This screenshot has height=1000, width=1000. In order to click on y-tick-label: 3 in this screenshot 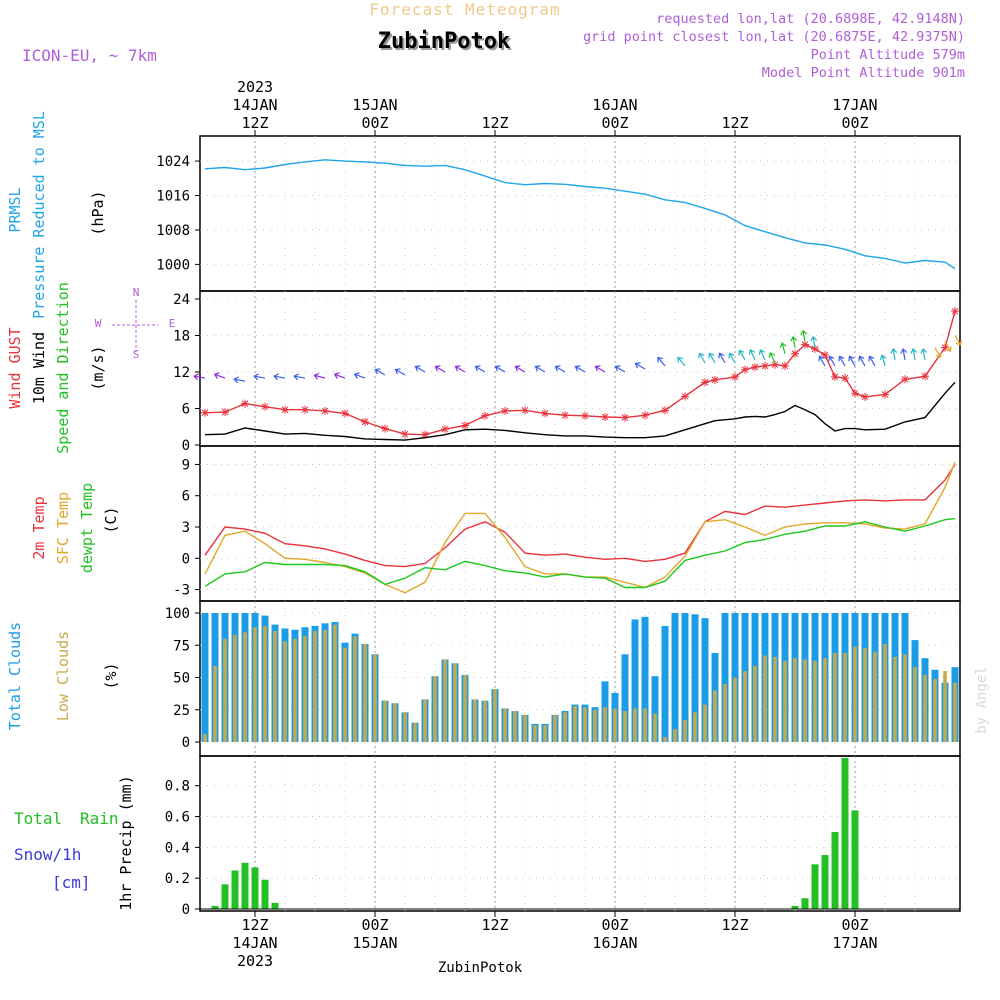, I will do `click(186, 528)`.